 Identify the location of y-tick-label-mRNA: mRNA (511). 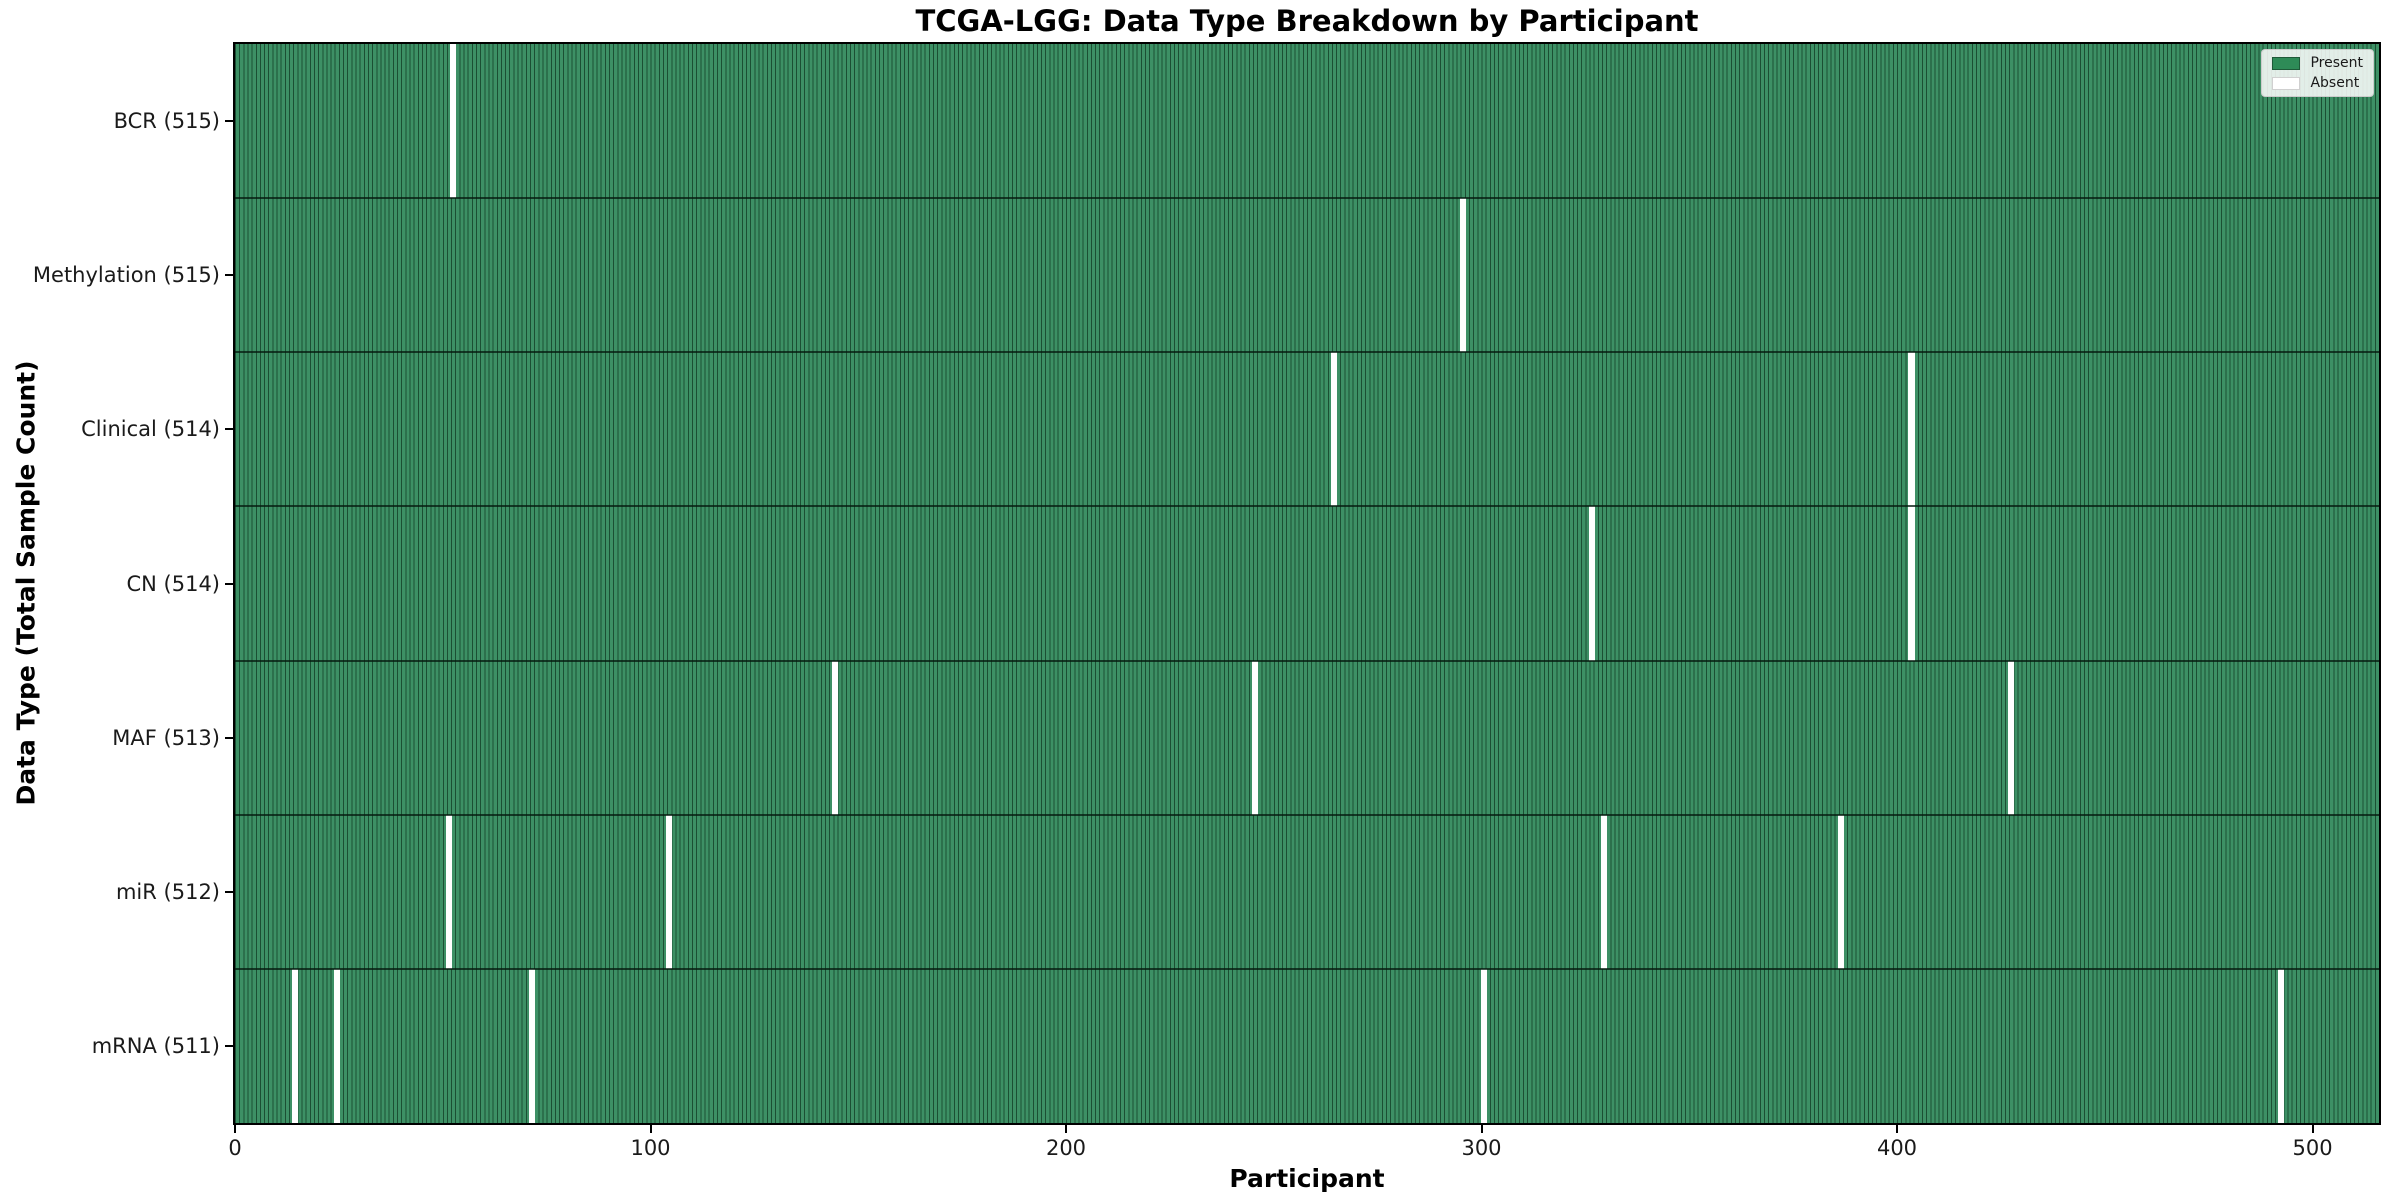
(155, 1045).